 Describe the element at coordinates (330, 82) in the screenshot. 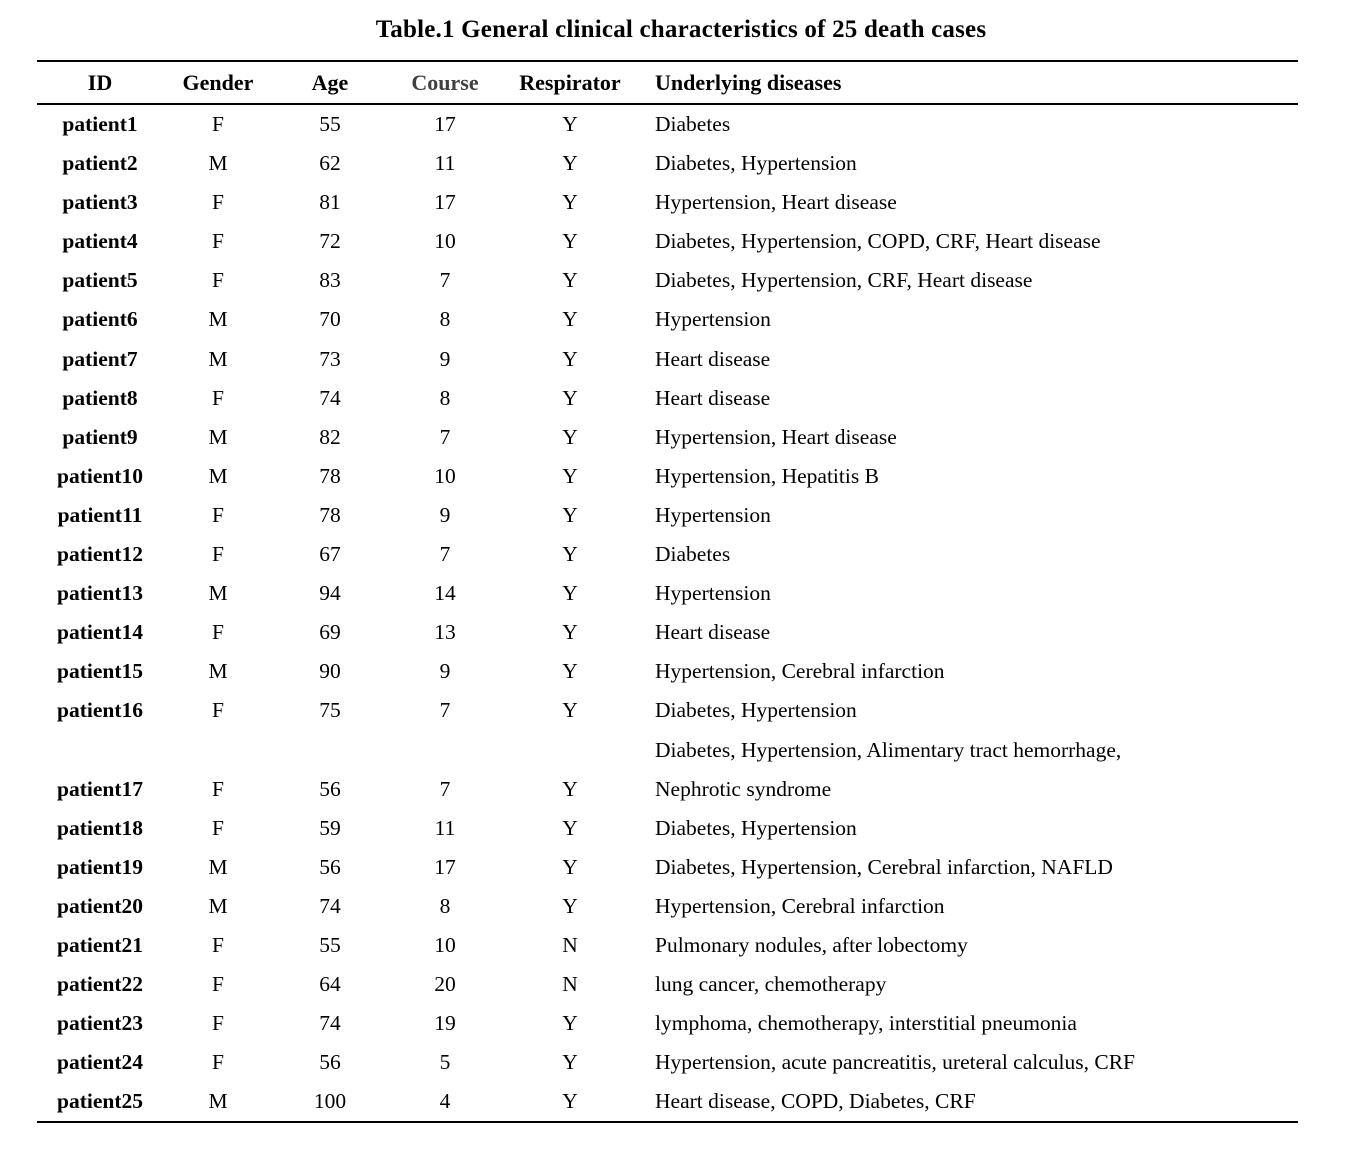

I see `column-header-age: Age` at that location.